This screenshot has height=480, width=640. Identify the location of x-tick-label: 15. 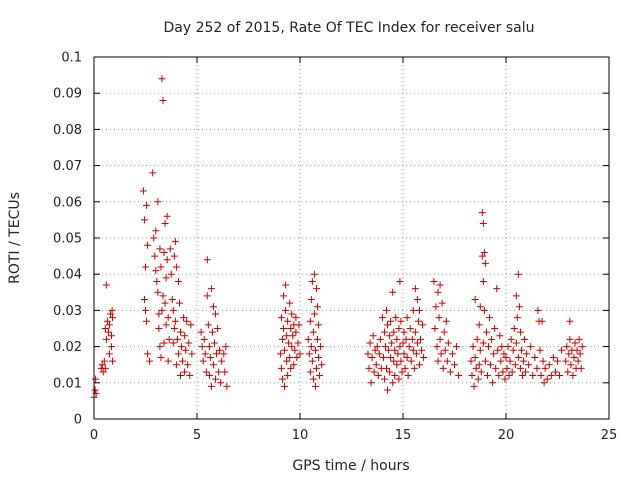
(403, 435).